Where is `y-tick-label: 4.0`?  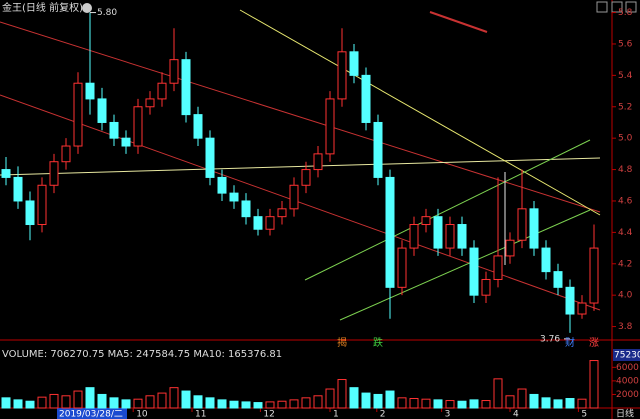
y-tick-label: 4.0 is located at coordinates (625, 296).